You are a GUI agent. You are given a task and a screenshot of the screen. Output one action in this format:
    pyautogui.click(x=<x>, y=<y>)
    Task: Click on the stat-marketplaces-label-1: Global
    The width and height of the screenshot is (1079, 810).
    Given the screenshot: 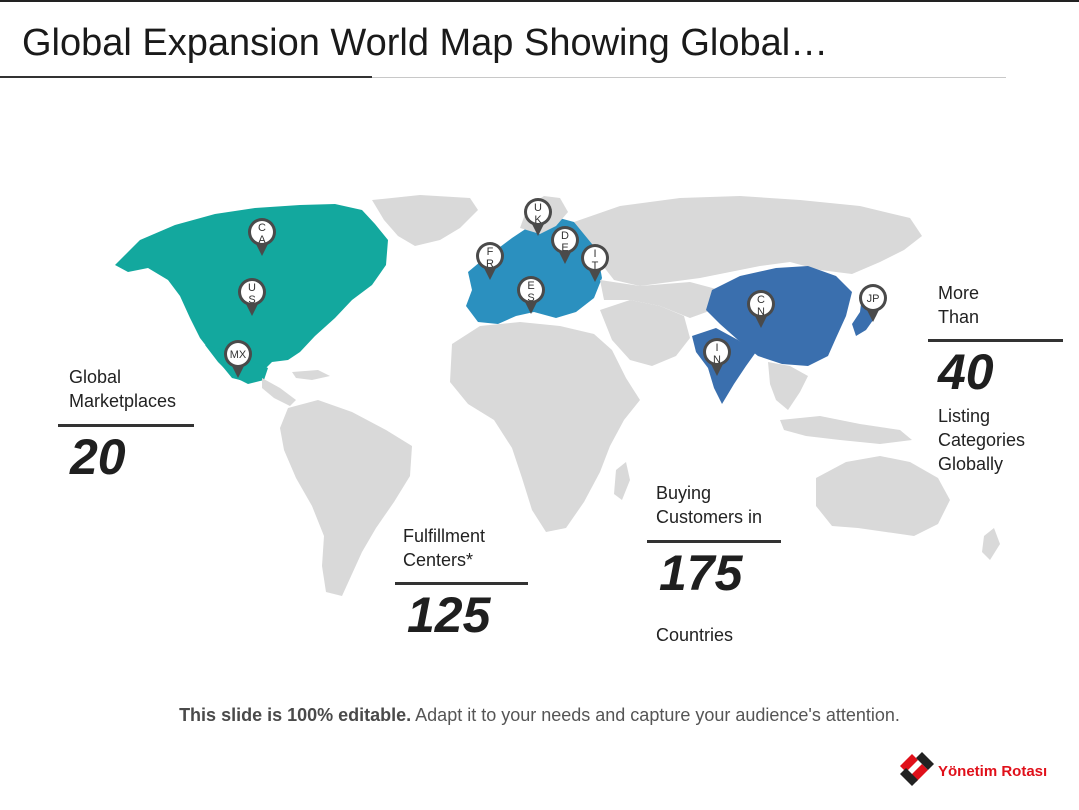 What is the action you would take?
    pyautogui.click(x=95, y=377)
    